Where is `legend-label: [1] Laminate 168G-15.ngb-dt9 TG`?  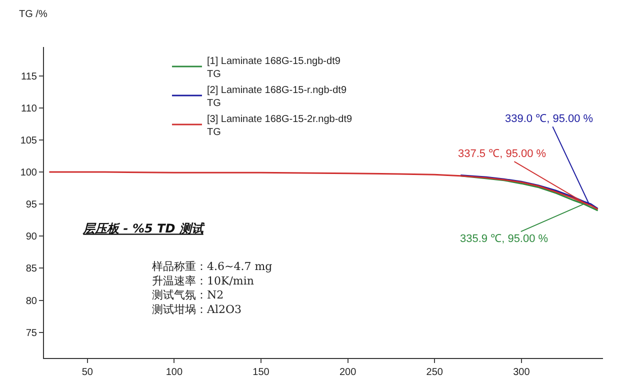 legend-label: [1] Laminate 168G-15.ngb-dt9 TG is located at coordinates (273, 68).